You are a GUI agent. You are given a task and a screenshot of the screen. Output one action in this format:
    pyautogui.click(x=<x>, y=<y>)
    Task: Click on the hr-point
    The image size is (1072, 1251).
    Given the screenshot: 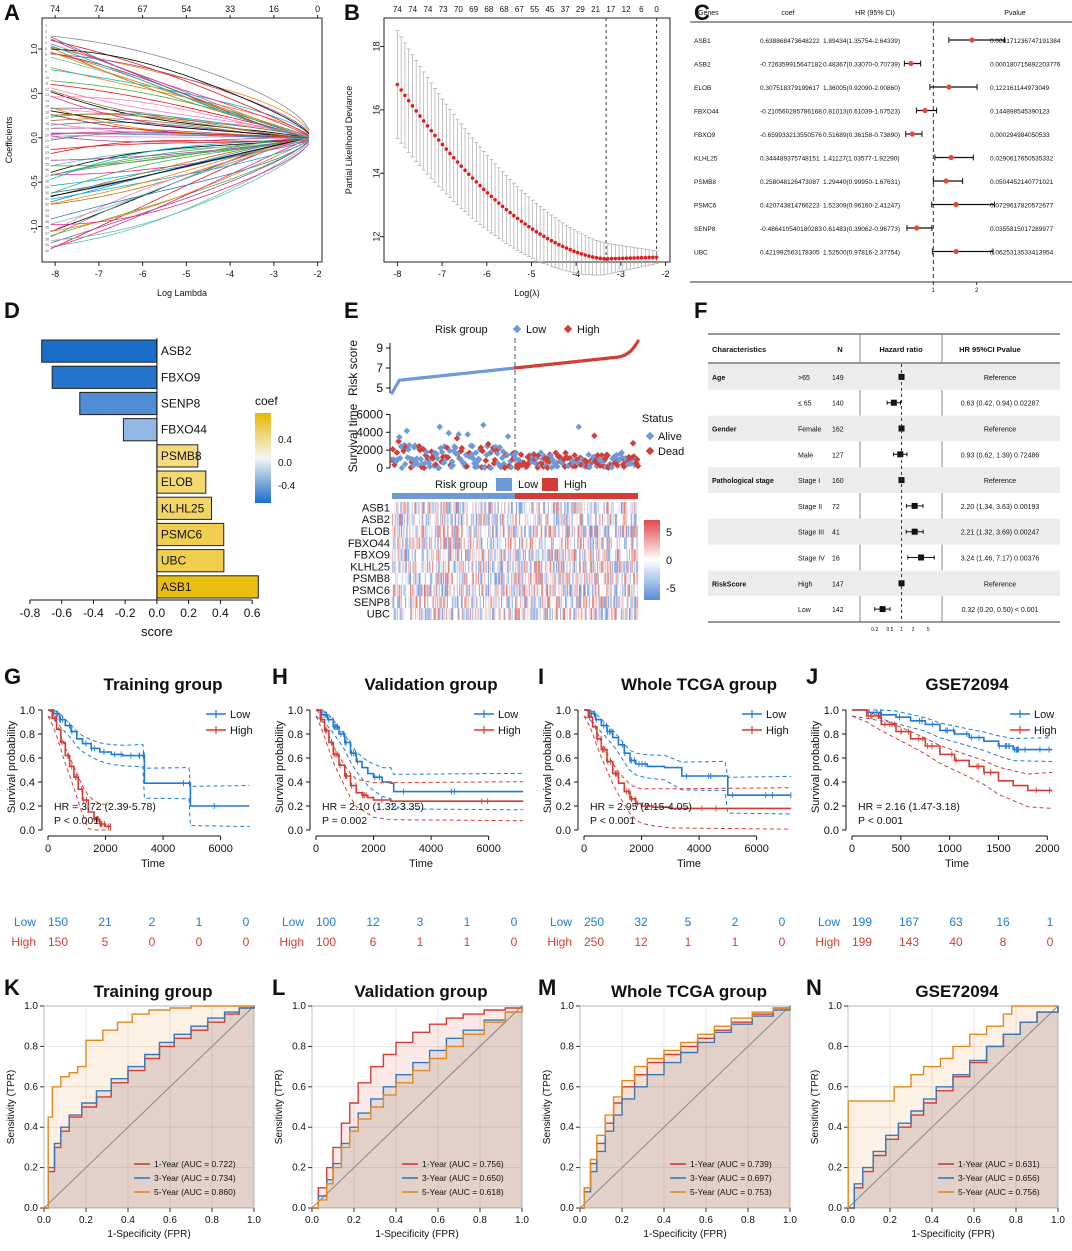 What is the action you would take?
    pyautogui.click(x=951, y=157)
    